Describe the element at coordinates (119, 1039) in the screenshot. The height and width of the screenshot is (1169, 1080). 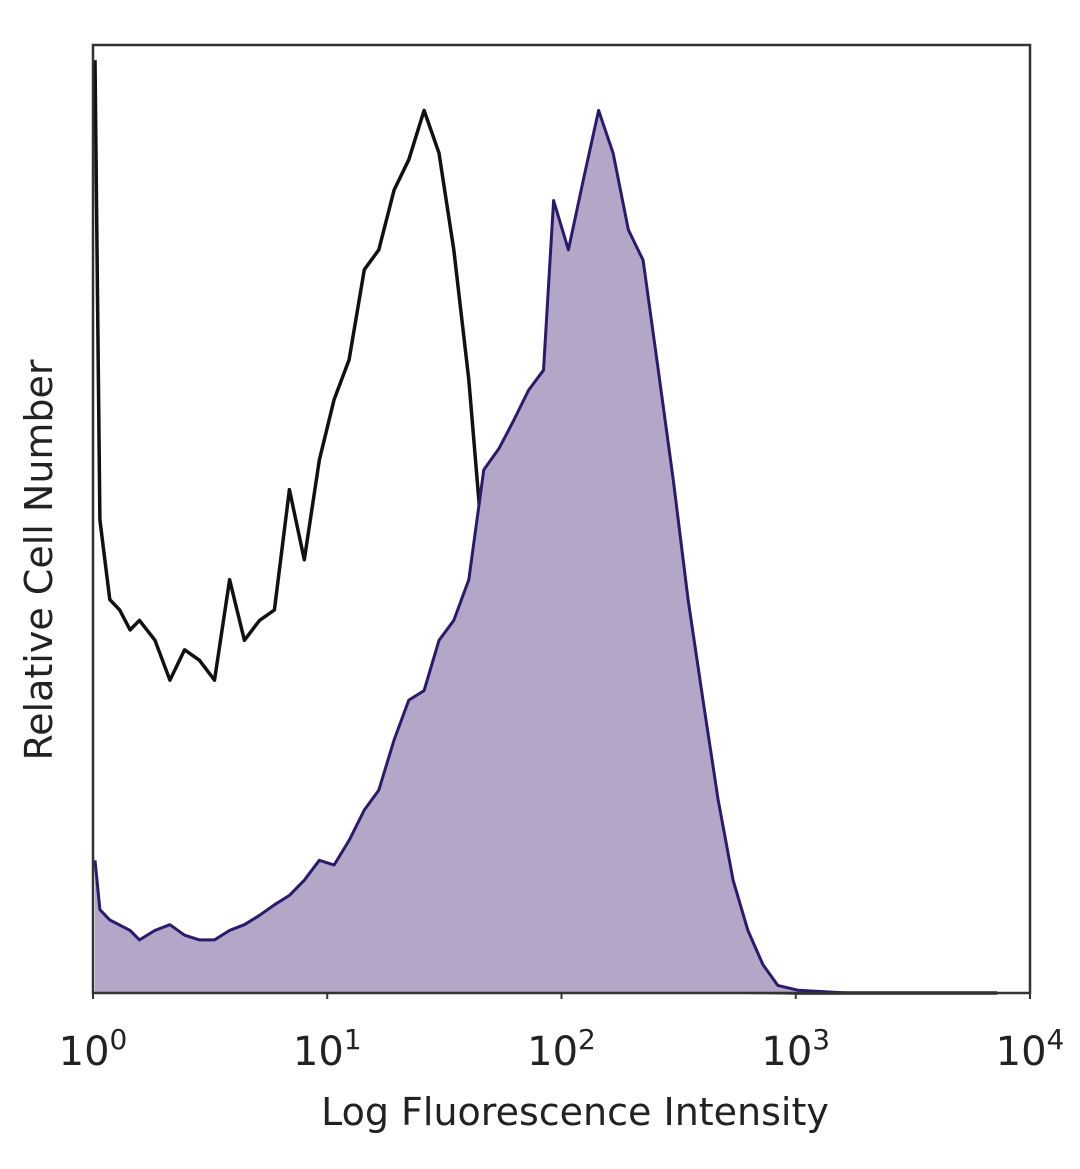
I see `x-tick-exponent: 0` at that location.